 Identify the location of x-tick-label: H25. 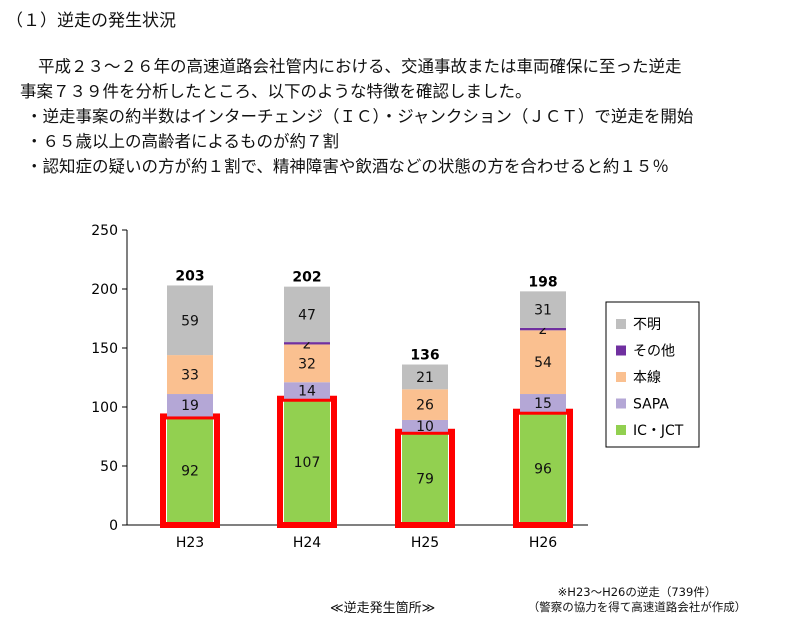
(425, 543).